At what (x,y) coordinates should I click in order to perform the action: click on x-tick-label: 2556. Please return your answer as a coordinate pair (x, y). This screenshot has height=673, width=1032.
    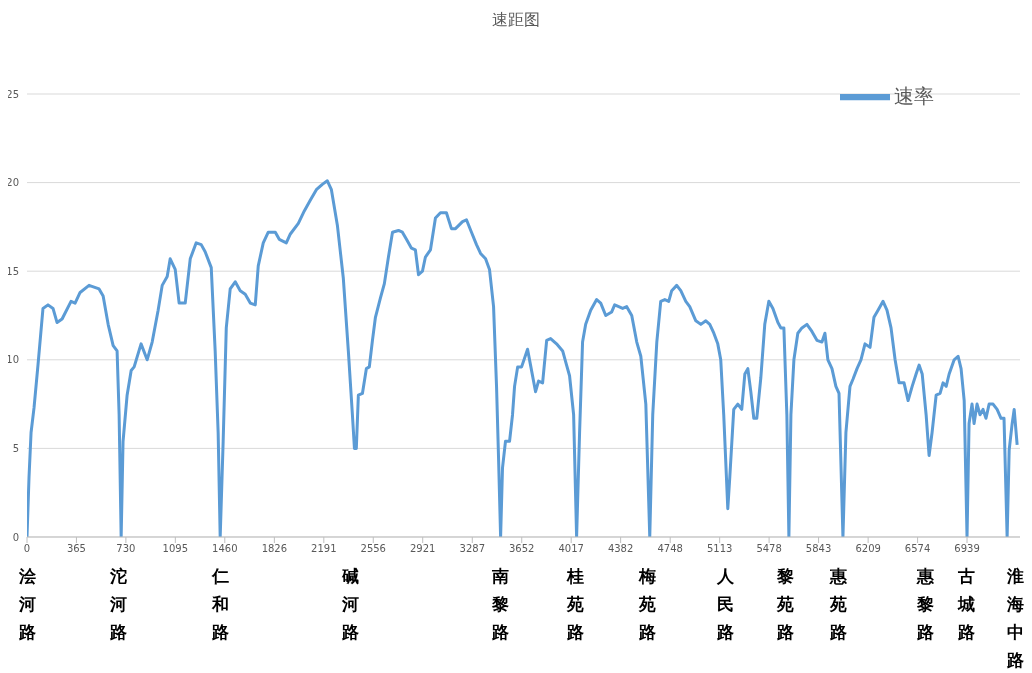
    Looking at the image, I should click on (373, 549).